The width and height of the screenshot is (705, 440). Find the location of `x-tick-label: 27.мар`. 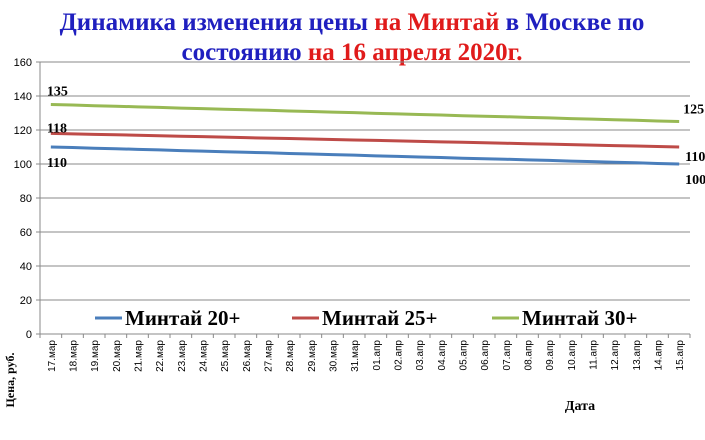

x-tick-label: 27.мар is located at coordinates (269, 356).